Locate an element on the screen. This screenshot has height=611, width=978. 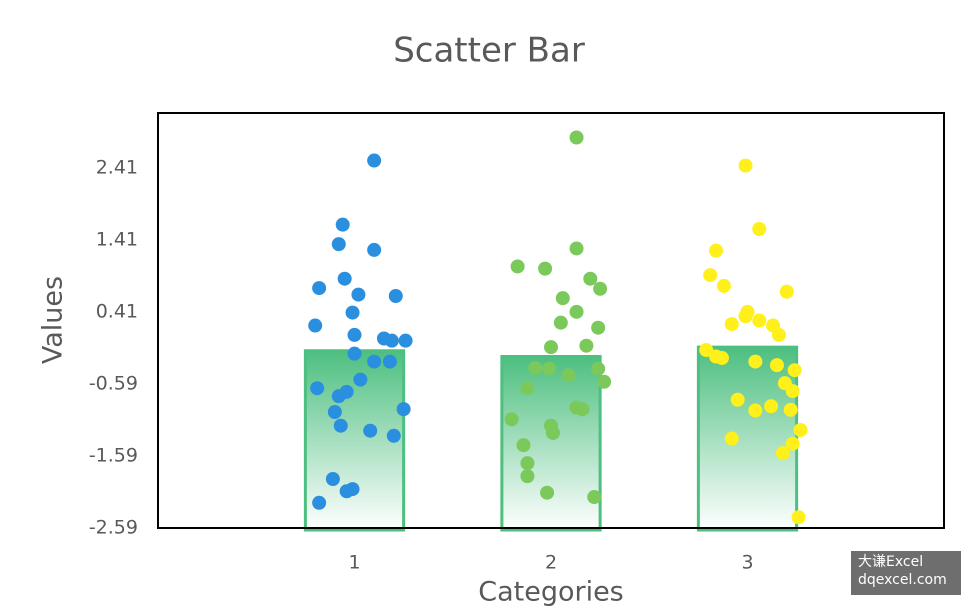
y-axis-label: Values is located at coordinates (53, 320).